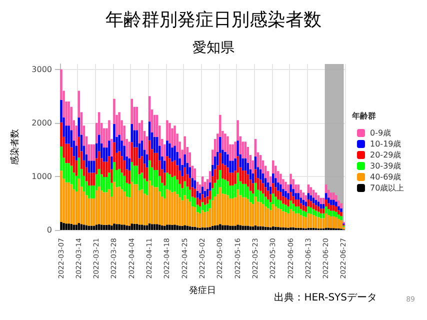 The image size is (427, 320). Describe the element at coordinates (386, 144) in the screenshot. I see `legend-label: 10-19歳` at that location.